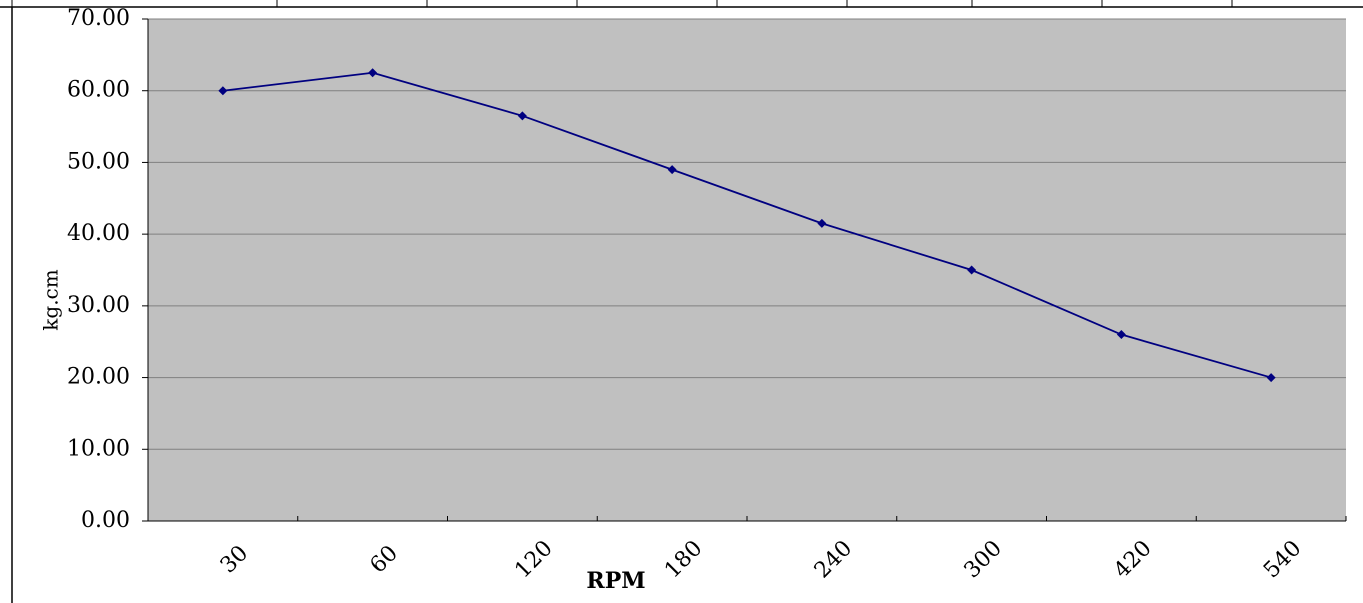  What do you see at coordinates (1132, 559) in the screenshot?
I see `x-tick-label: 420` at bounding box center [1132, 559].